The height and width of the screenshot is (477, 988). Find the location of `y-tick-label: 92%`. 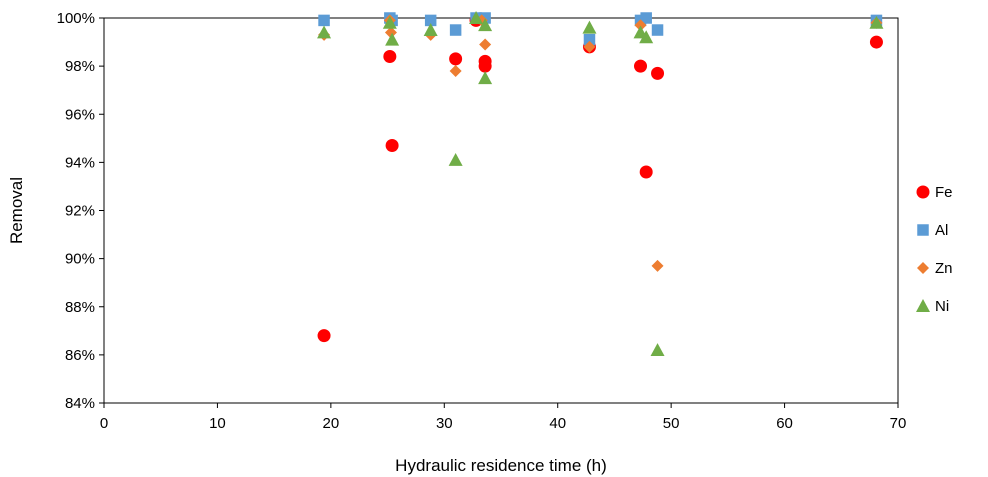

y-tick-label: 92% is located at coordinates (80, 211).